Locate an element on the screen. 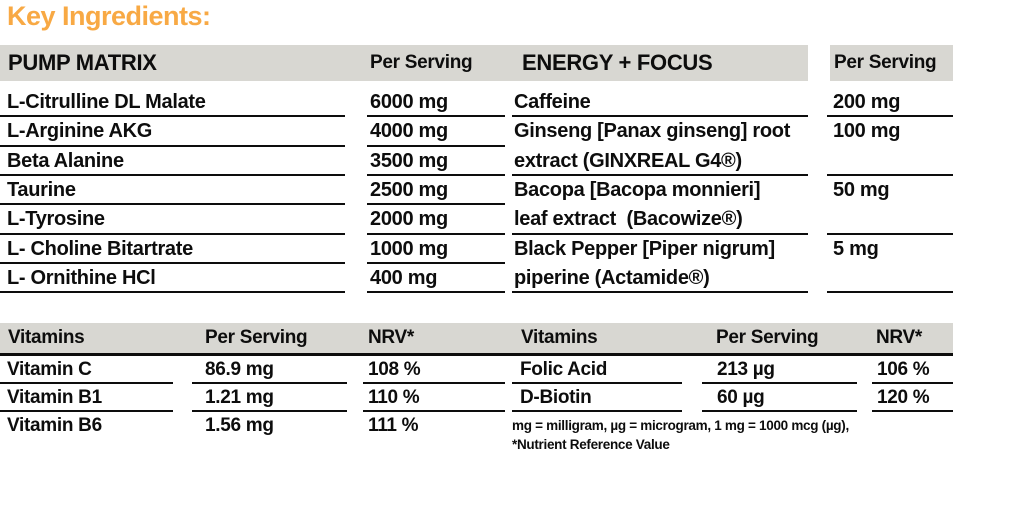  vitamin-nrv: 108 % is located at coordinates (434, 370).